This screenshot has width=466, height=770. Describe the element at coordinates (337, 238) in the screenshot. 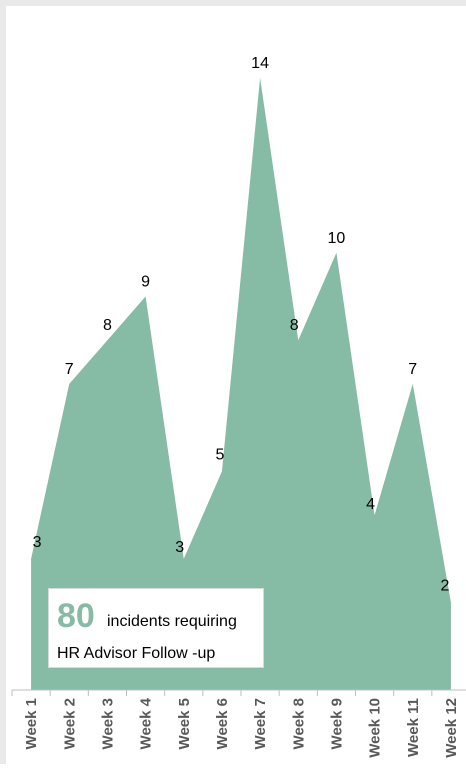

I see `data-label-9: 10` at that location.